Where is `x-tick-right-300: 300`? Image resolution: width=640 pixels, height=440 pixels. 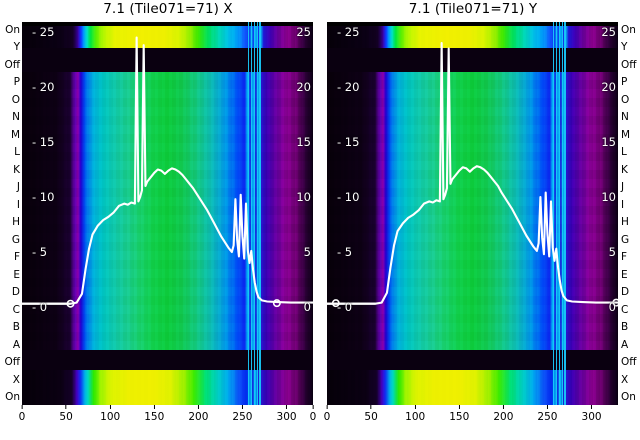 x-tick-right-300: 300 is located at coordinates (592, 414).